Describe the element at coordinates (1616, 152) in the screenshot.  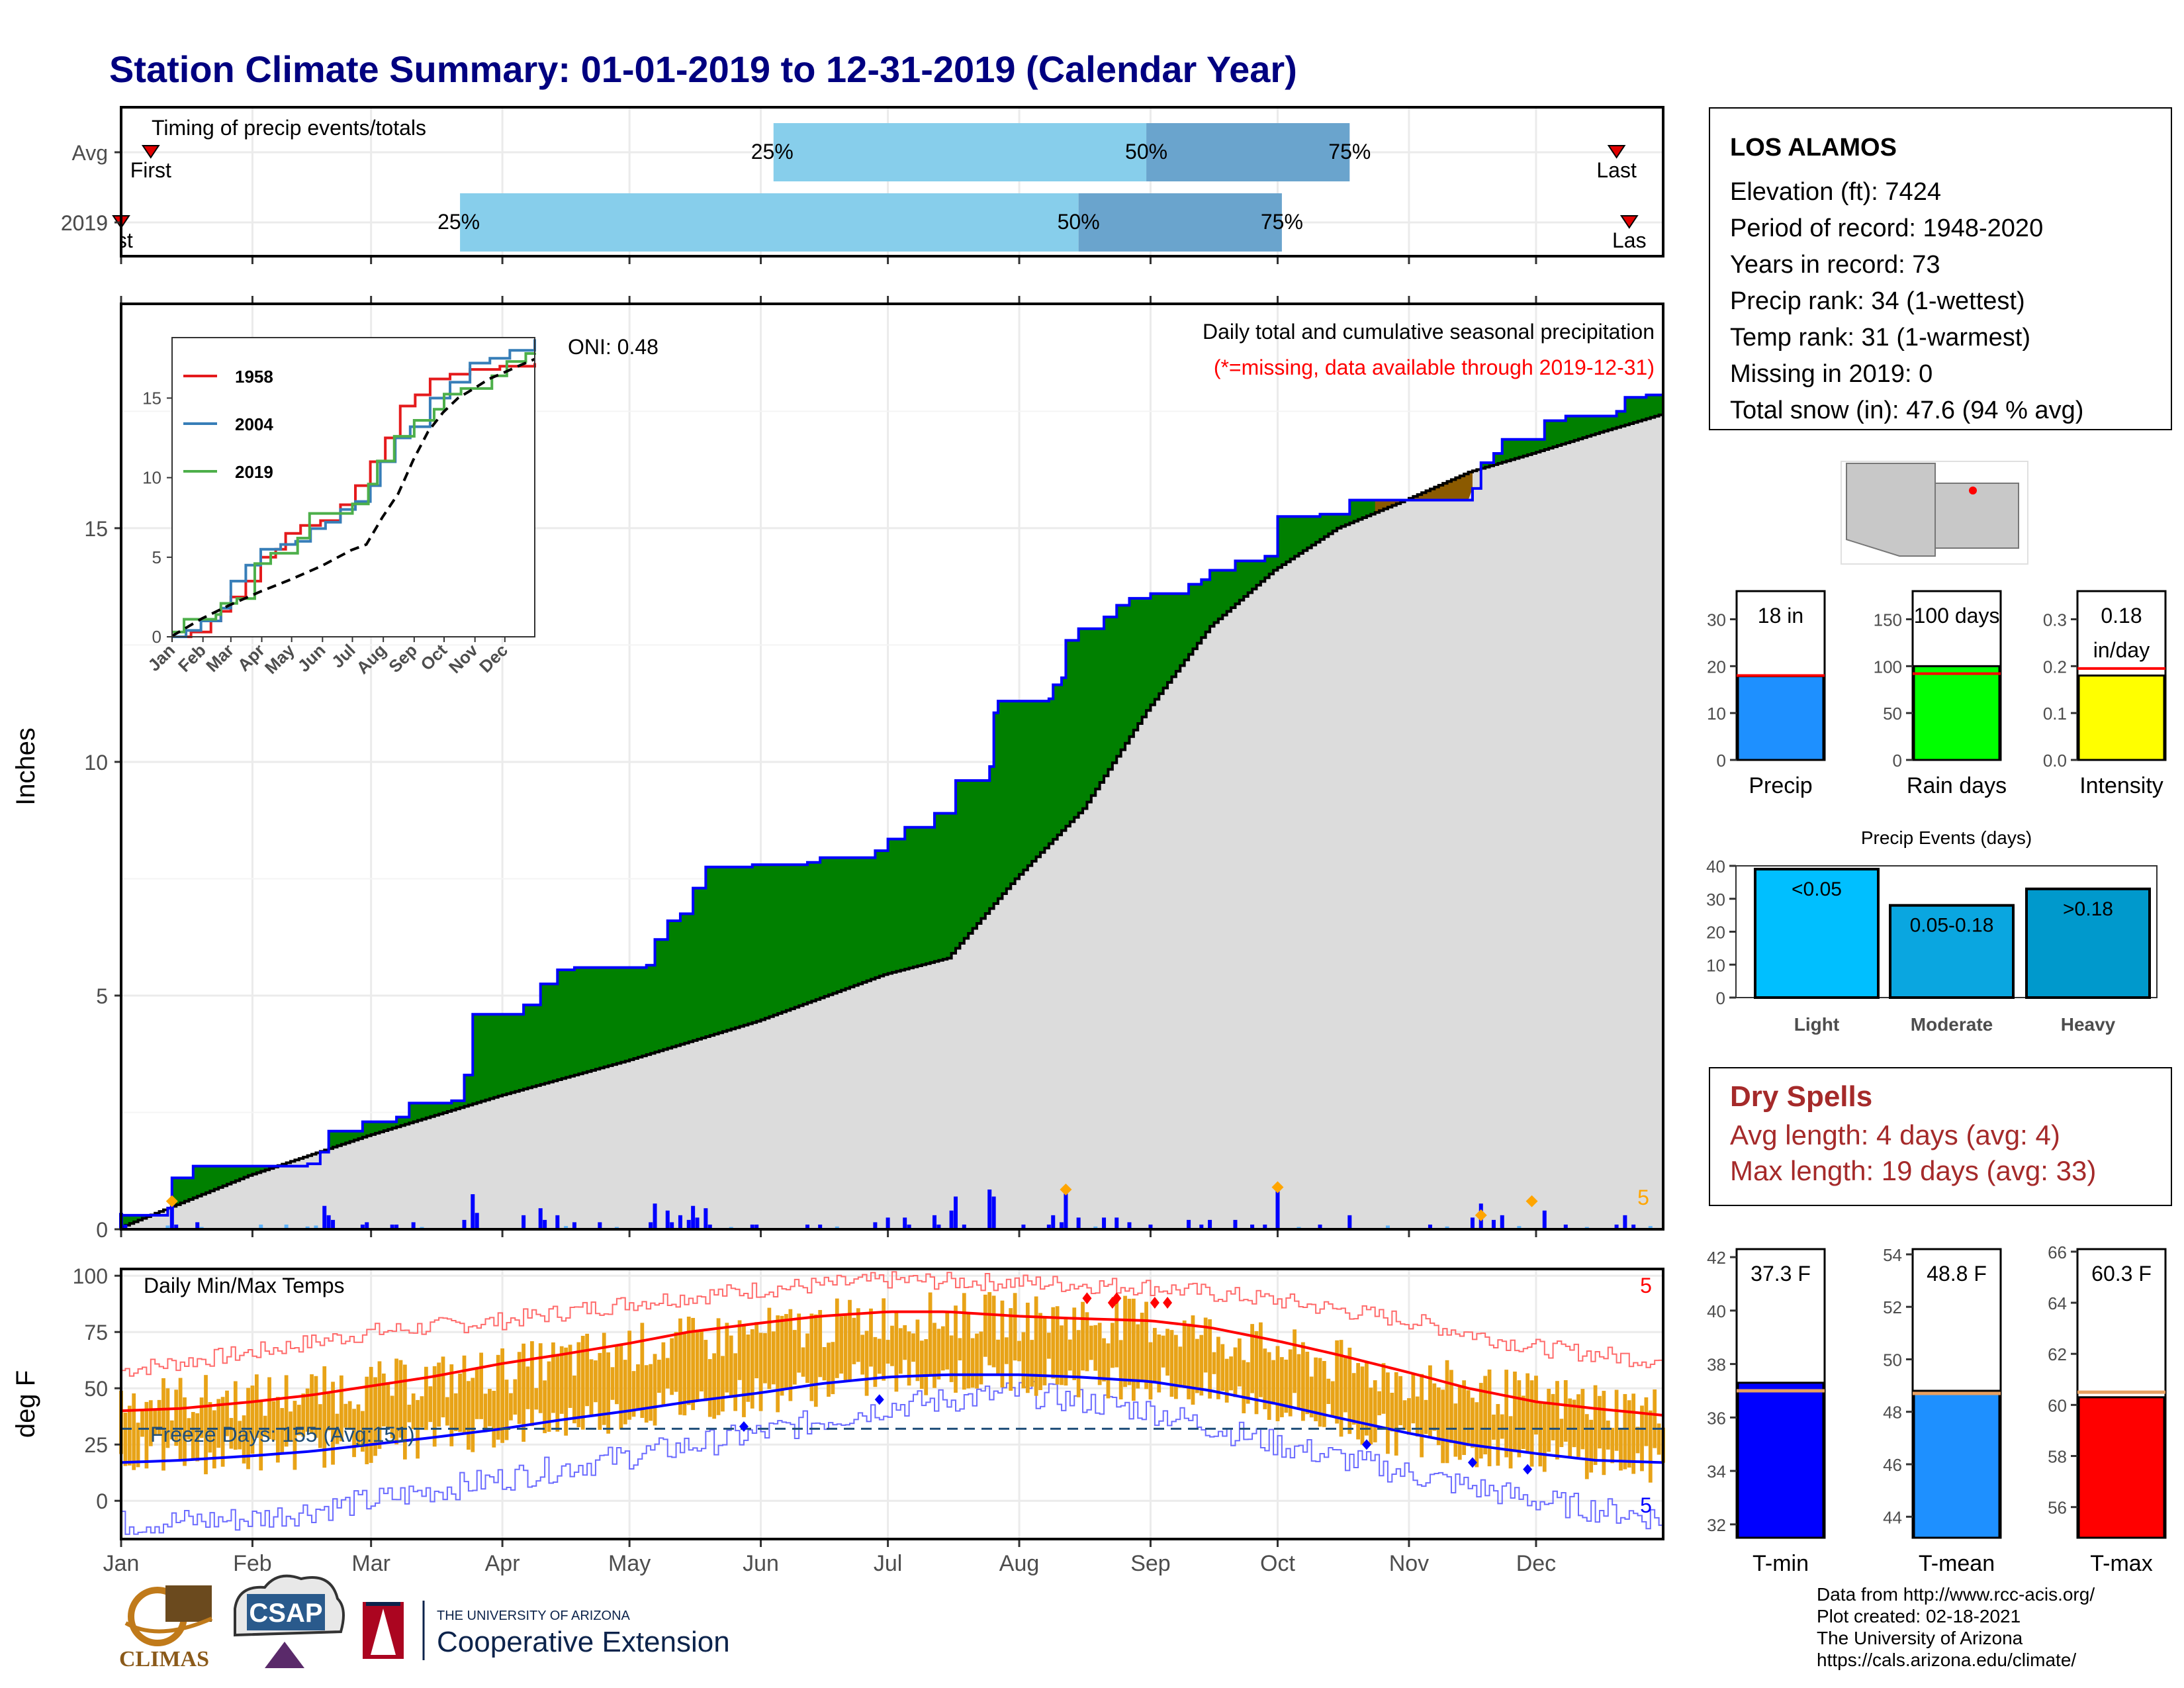
I see `timing-last-marker` at that location.